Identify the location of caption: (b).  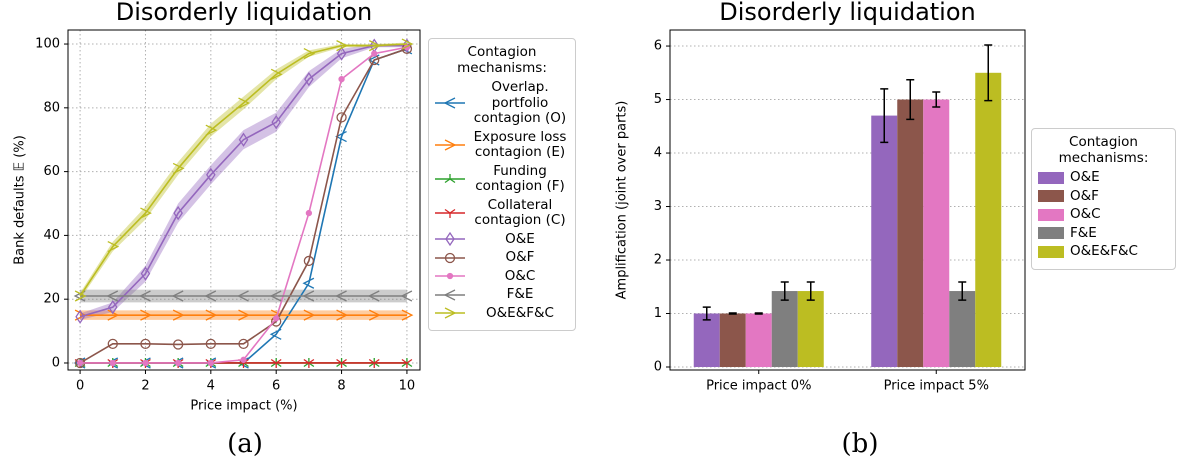
(860, 444).